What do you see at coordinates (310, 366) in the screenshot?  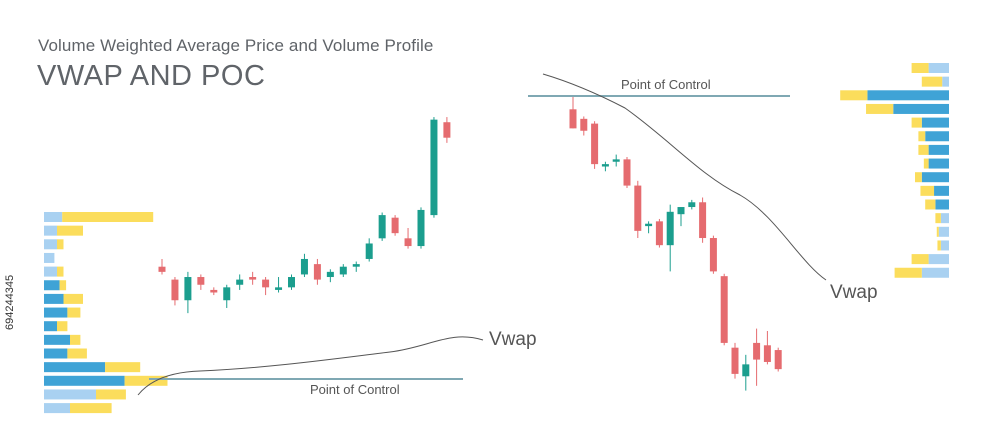 I see `left-vwap-line` at bounding box center [310, 366].